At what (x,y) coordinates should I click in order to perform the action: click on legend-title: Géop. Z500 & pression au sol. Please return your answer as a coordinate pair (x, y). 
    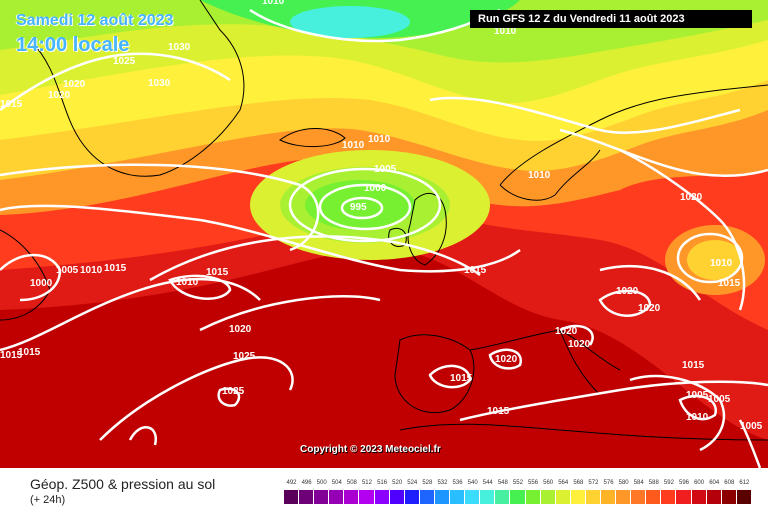
    Looking at the image, I should click on (123, 484).